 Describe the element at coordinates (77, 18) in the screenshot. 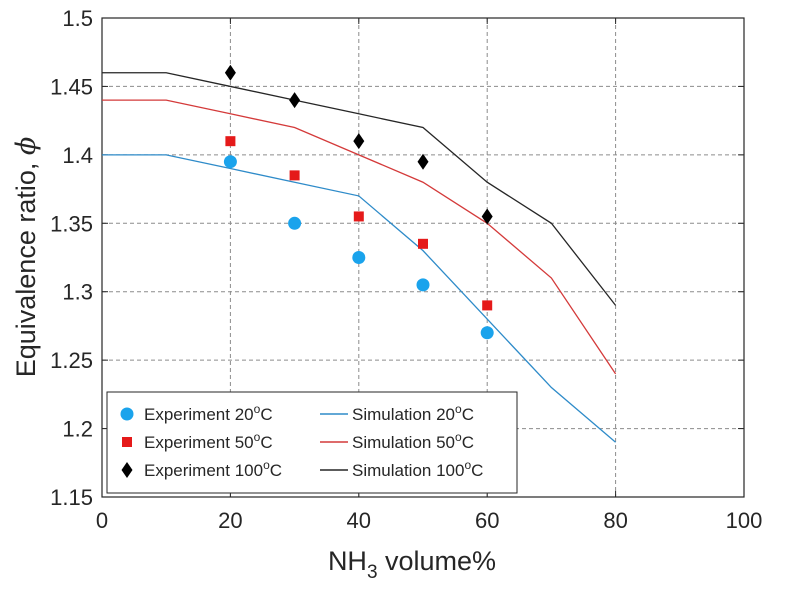

I see `y-tick-label: 1.5` at that location.